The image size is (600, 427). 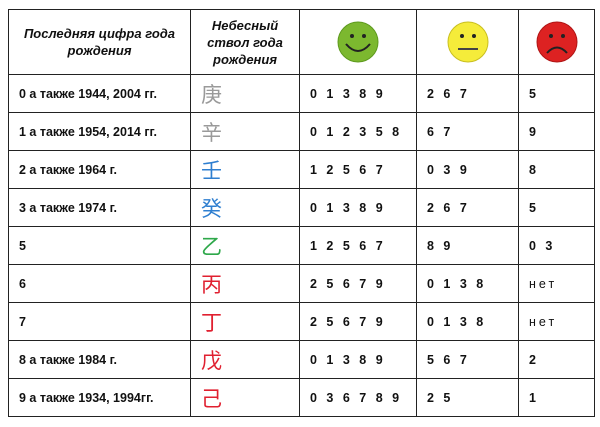 I want to click on heavenly-stem-cell: 庚, so click(x=245, y=93).